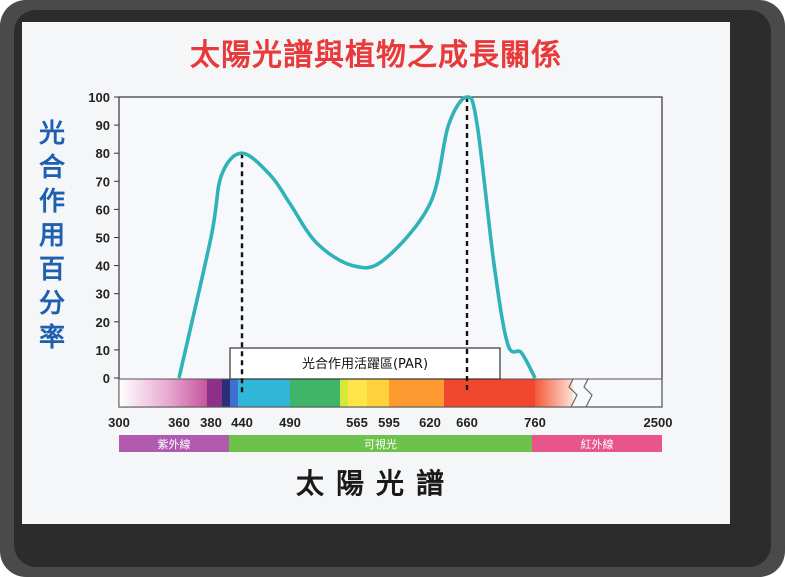 This screenshot has width=785, height=577. I want to click on y-tick-label: 100, so click(99, 97).